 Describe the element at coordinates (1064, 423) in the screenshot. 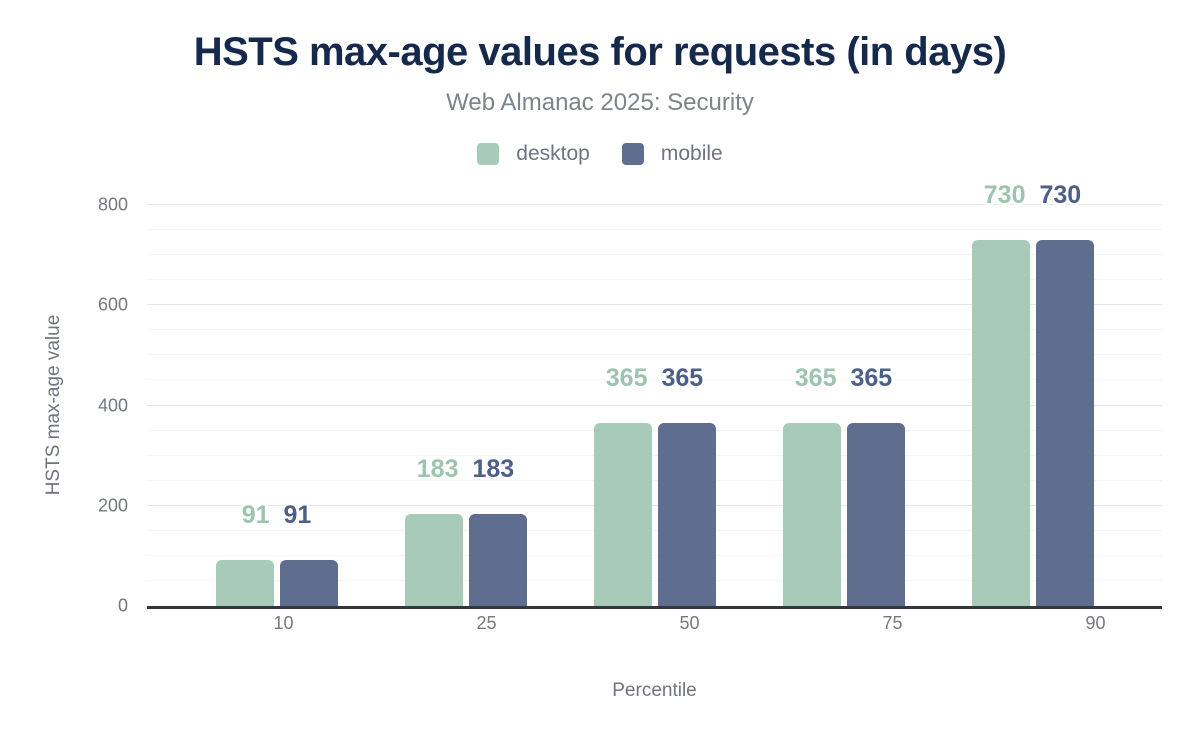

I see `bar-mobile-p90` at that location.